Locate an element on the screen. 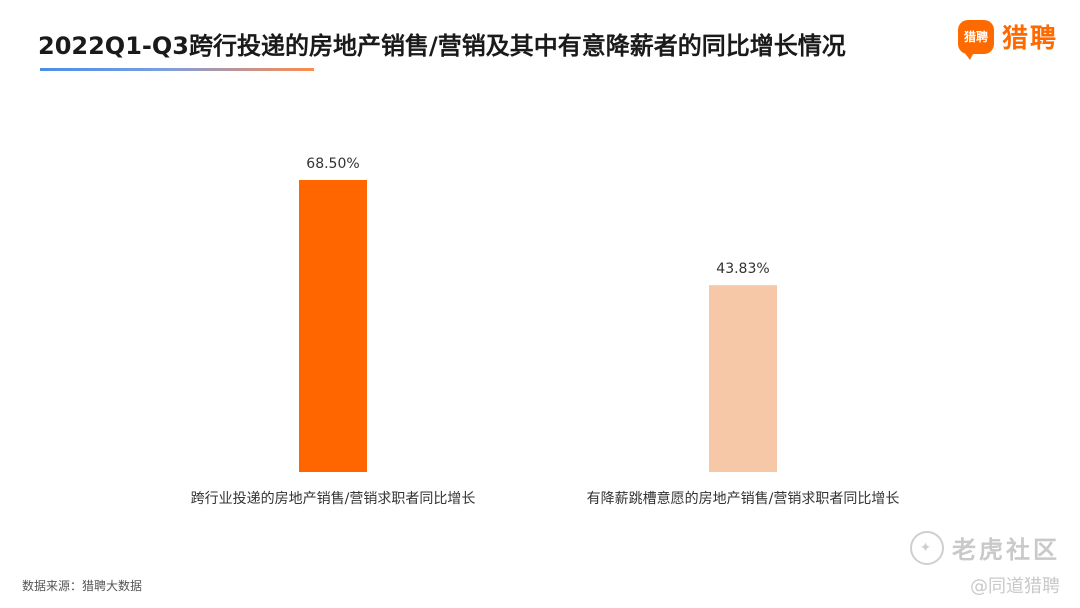 The height and width of the screenshot is (608, 1080). watermark: ✦ 老虎社区 is located at coordinates (985, 547).